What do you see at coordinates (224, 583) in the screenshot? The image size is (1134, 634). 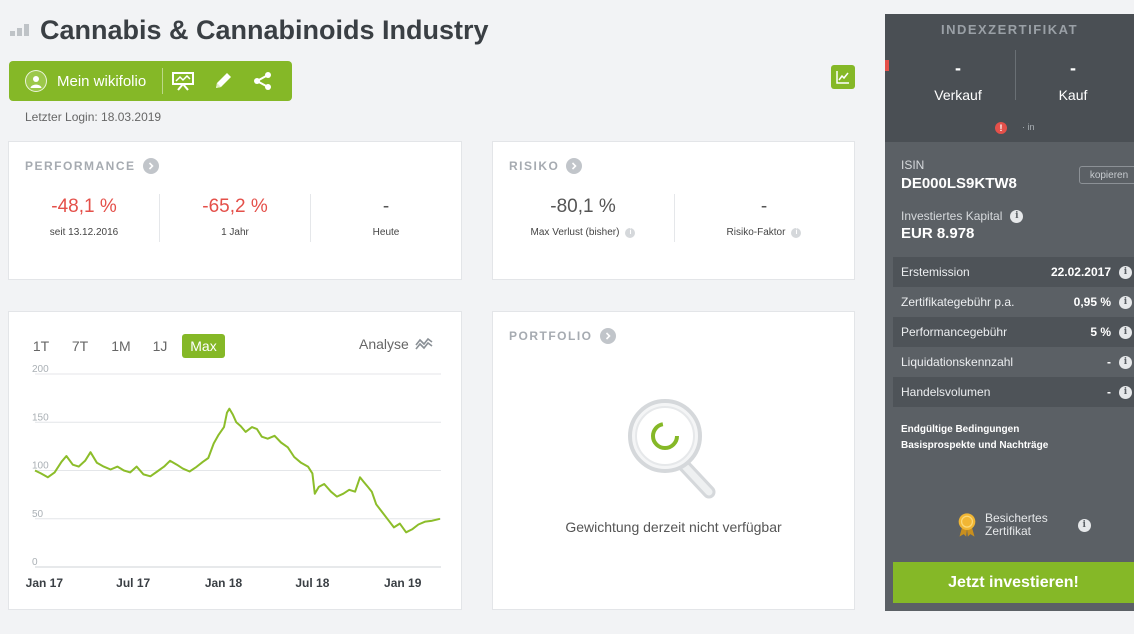 I see `x-tick-label: Jan 18` at bounding box center [224, 583].